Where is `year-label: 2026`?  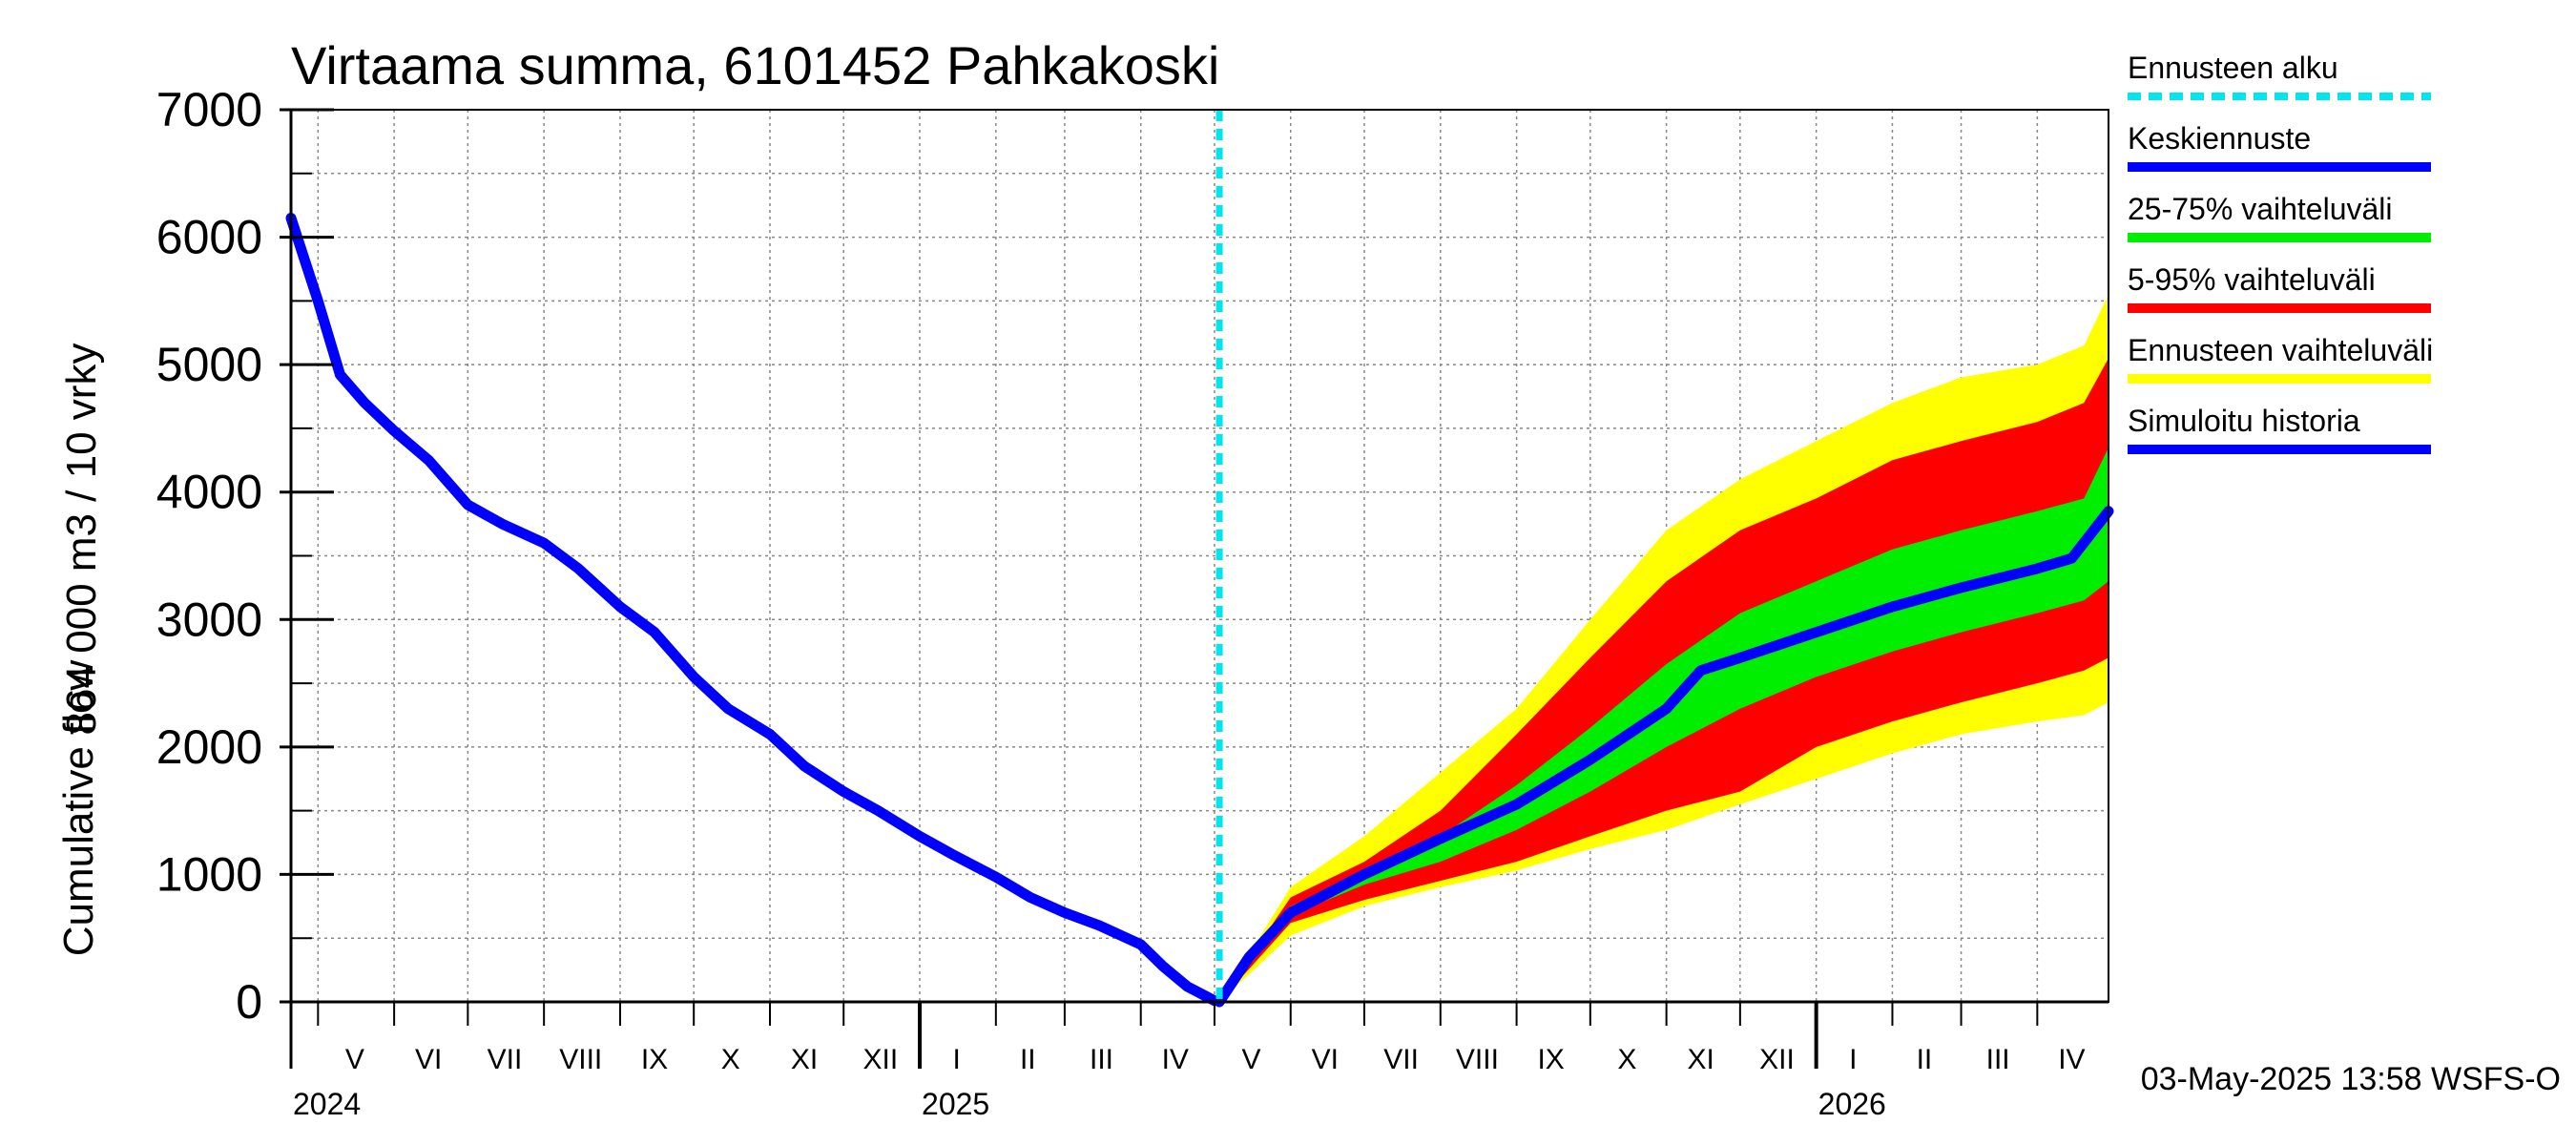 year-label: 2026 is located at coordinates (1852, 1104).